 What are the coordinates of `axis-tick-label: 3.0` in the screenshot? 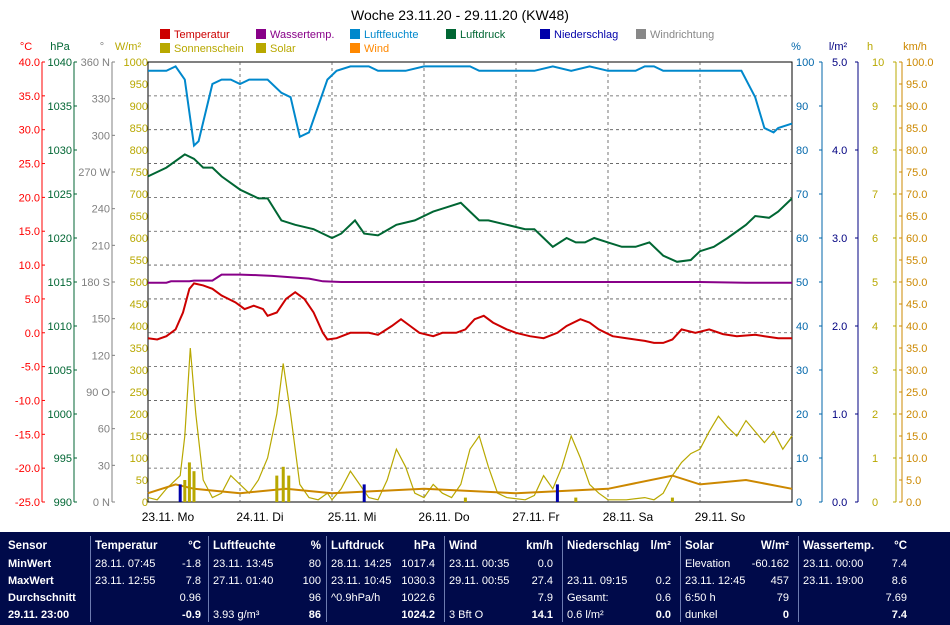 It's located at (839, 239).